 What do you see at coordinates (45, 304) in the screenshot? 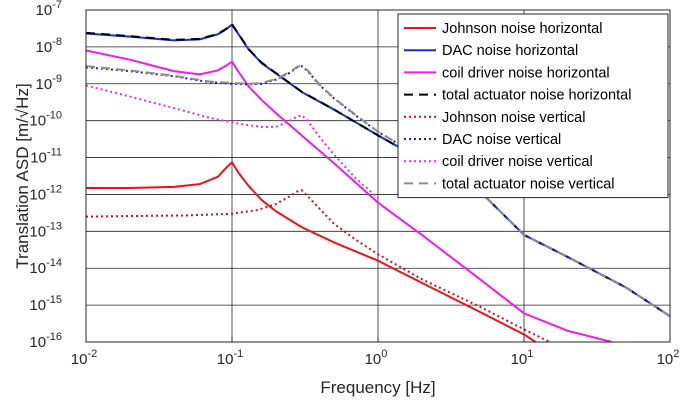
I see `y-tick-label: 10⁻¹⁵` at bounding box center [45, 304].